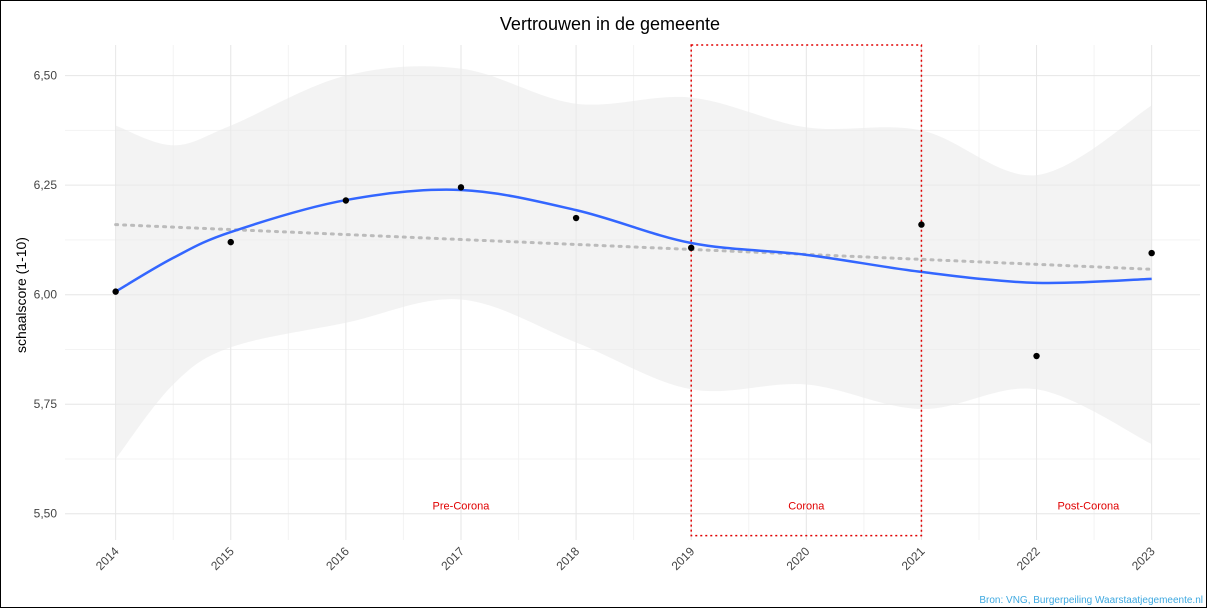  I want to click on y-tick-label: 6,50, so click(46, 76).